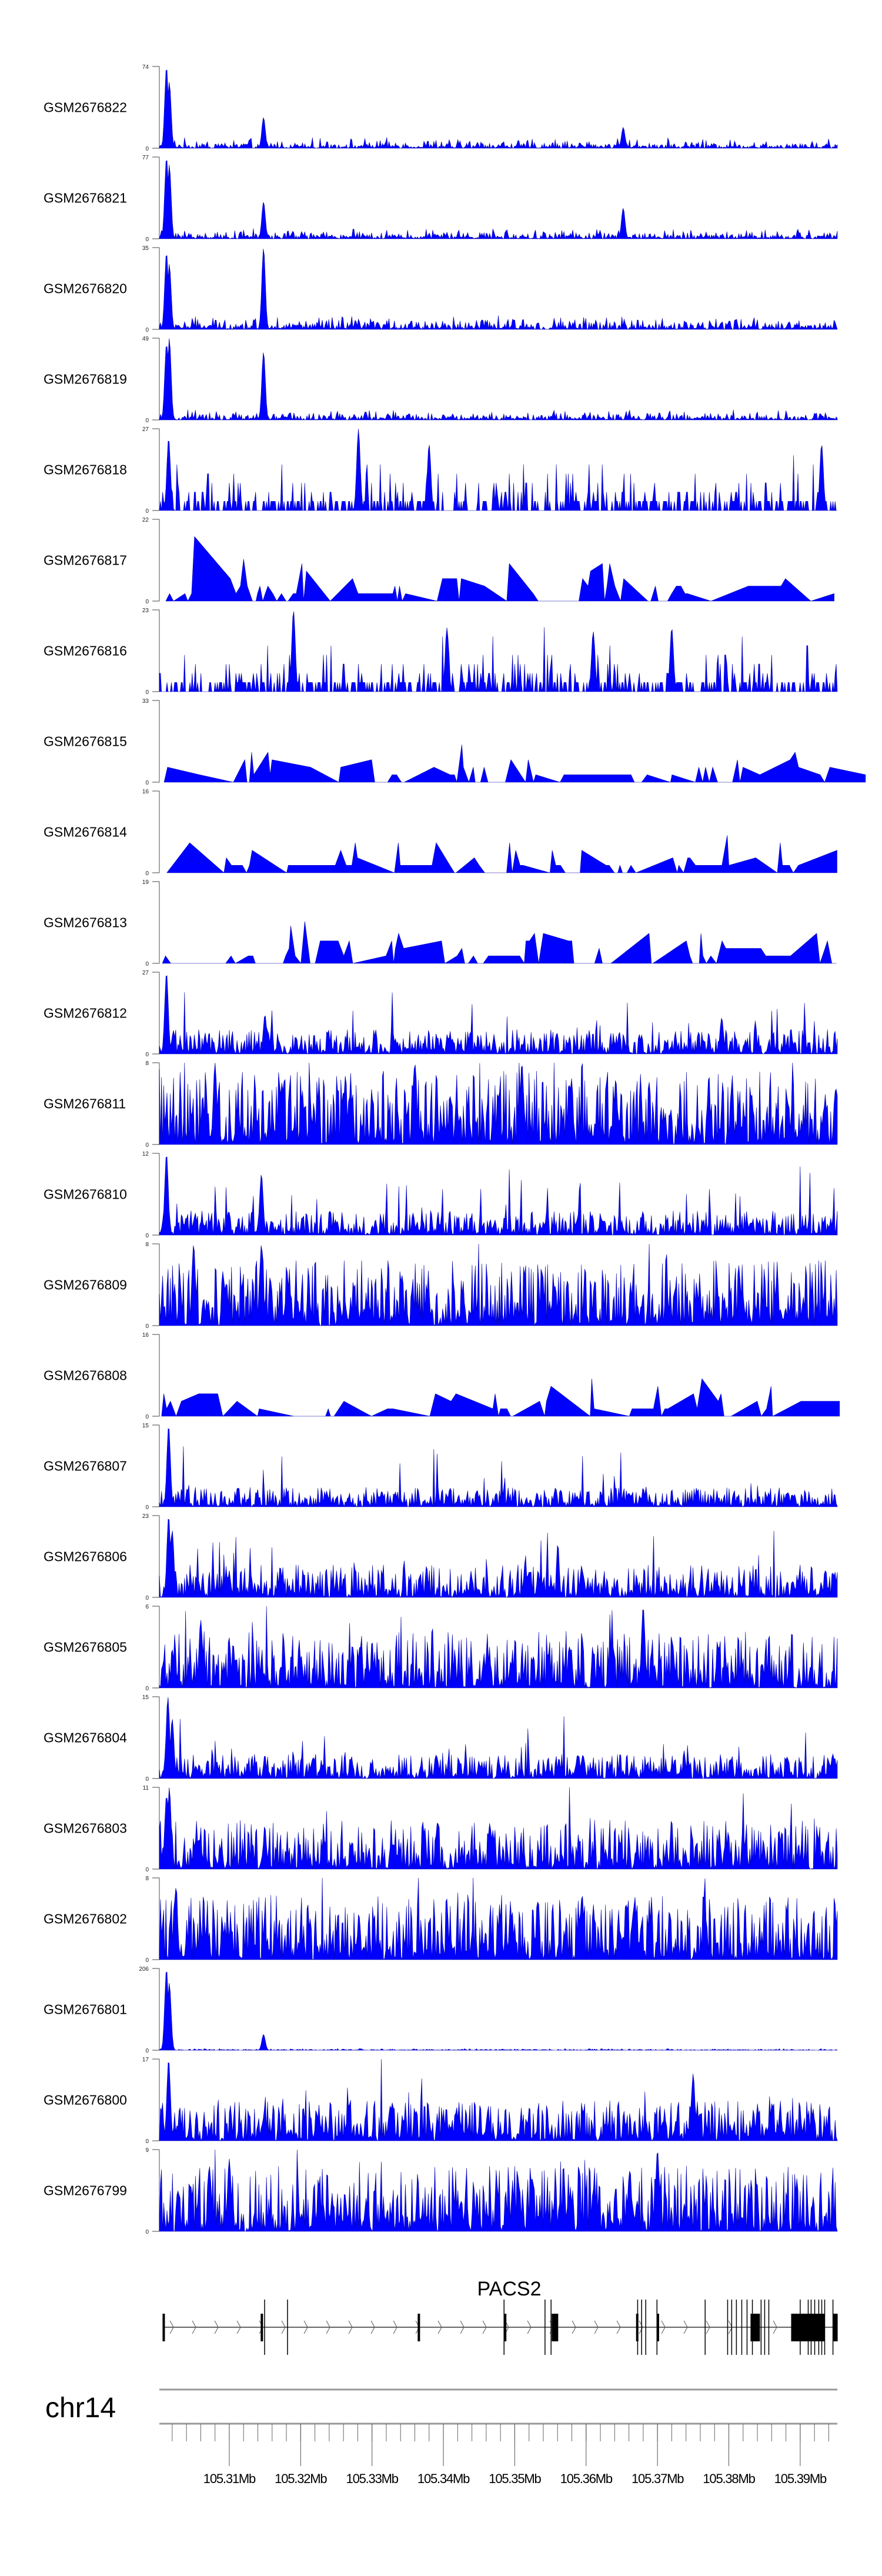 This screenshot has height=2576, width=882. I want to click on y-tick-label-max: 16, so click(145, 1335).